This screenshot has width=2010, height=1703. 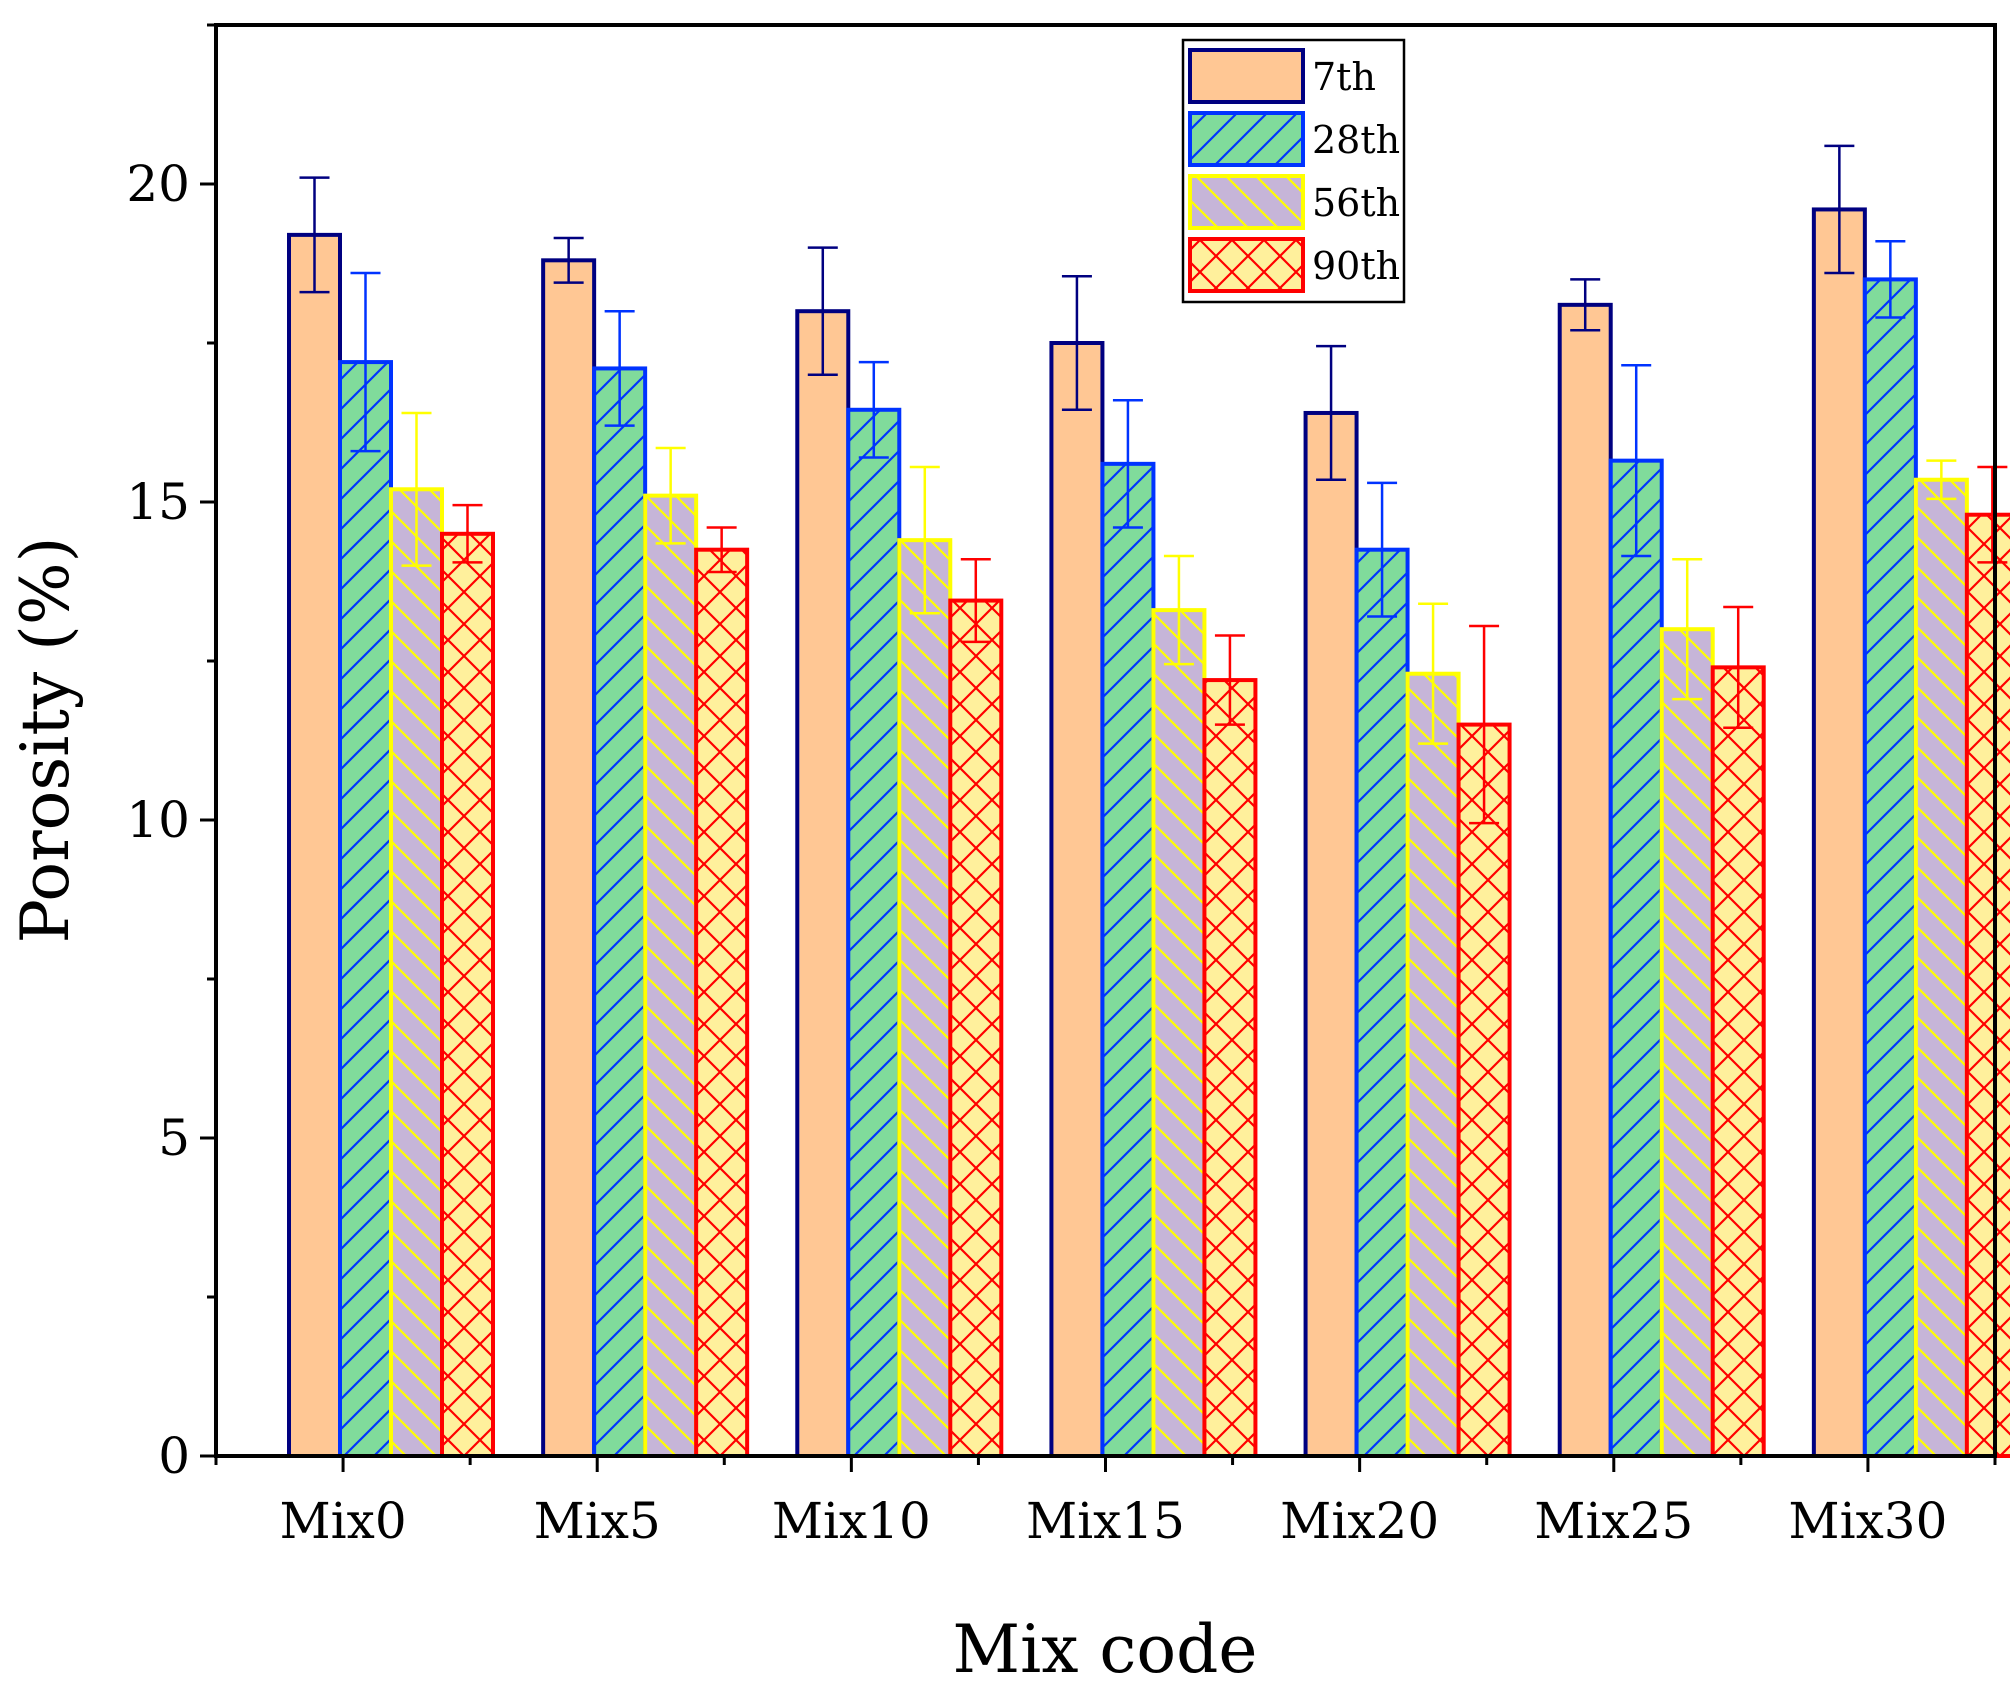 What do you see at coordinates (174, 1456) in the screenshot?
I see `y-tick-label-0: 0` at bounding box center [174, 1456].